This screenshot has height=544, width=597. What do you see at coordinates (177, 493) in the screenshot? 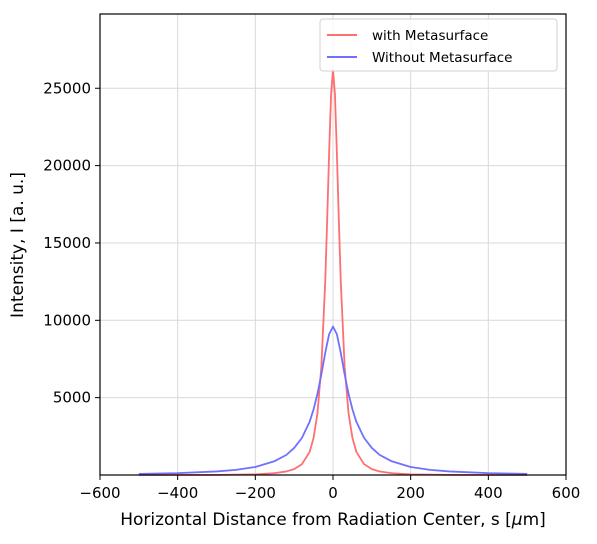
I see `x-tick-label: −400` at bounding box center [177, 493].